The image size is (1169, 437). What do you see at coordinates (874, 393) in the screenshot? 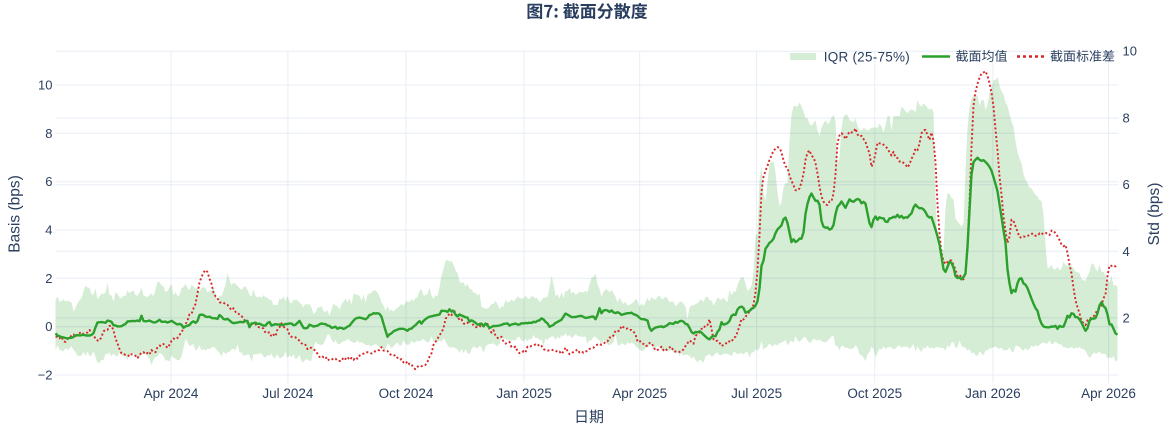
I see `svg-text: Oct 2025` at bounding box center [874, 393].